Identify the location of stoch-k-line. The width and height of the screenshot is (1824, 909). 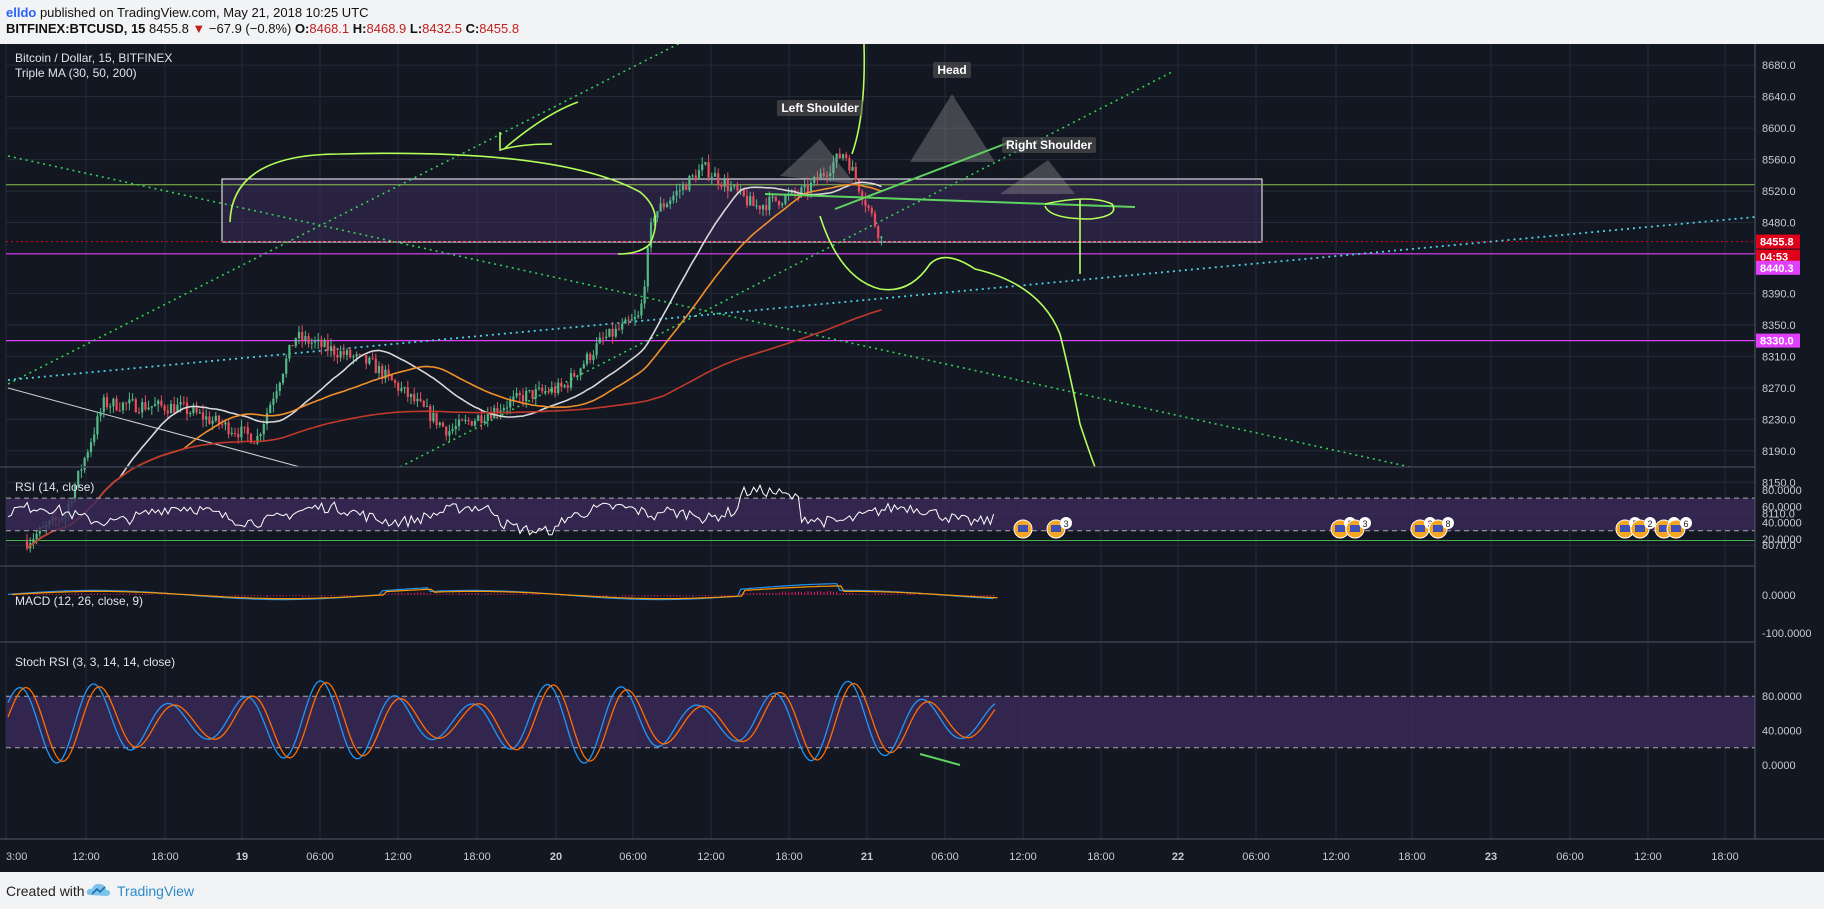
(501, 722).